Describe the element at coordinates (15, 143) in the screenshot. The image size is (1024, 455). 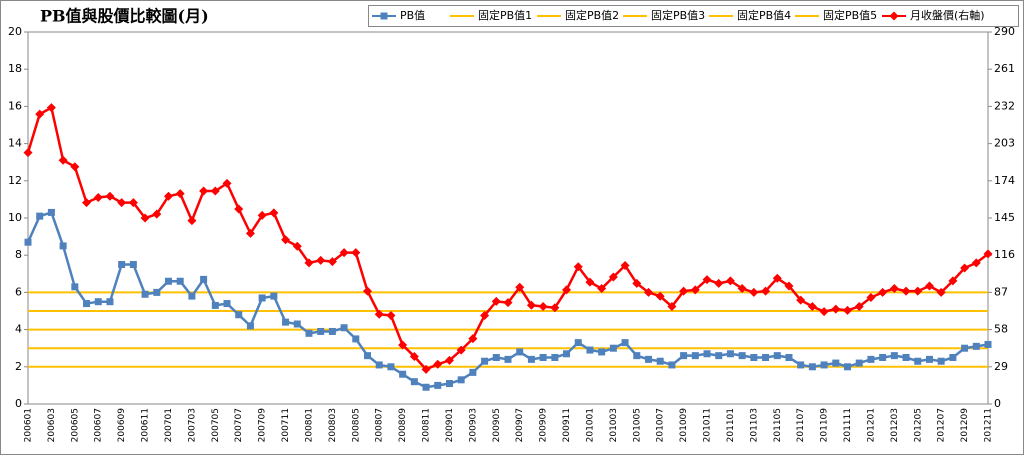
I see `y-tick-label: 14` at that location.